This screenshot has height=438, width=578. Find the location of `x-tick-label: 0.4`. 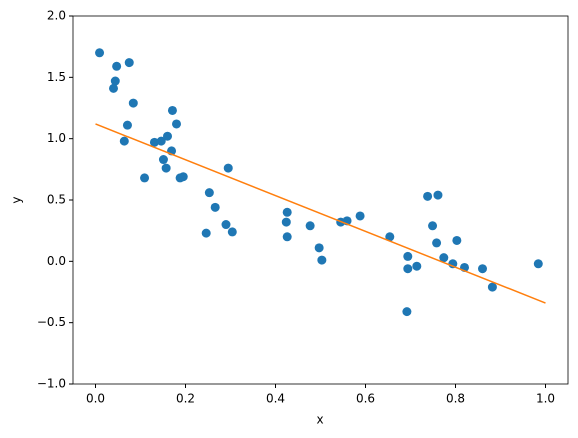

x-tick-label: 0.4 is located at coordinates (275, 399).